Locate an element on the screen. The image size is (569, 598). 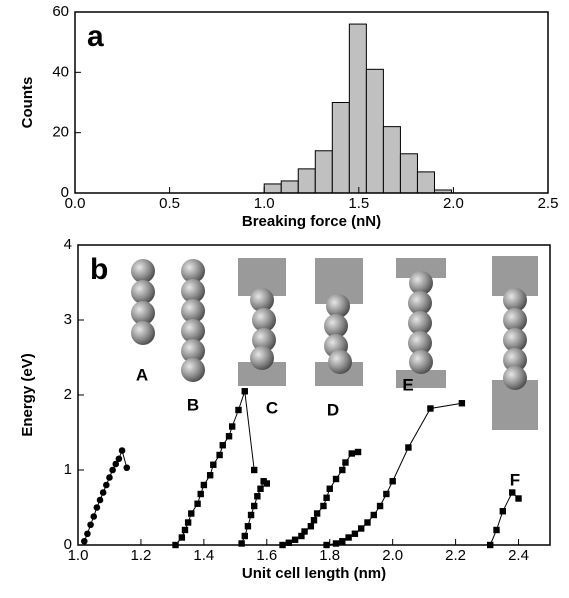
x-tick-label: 1.4 is located at coordinates (203, 555).